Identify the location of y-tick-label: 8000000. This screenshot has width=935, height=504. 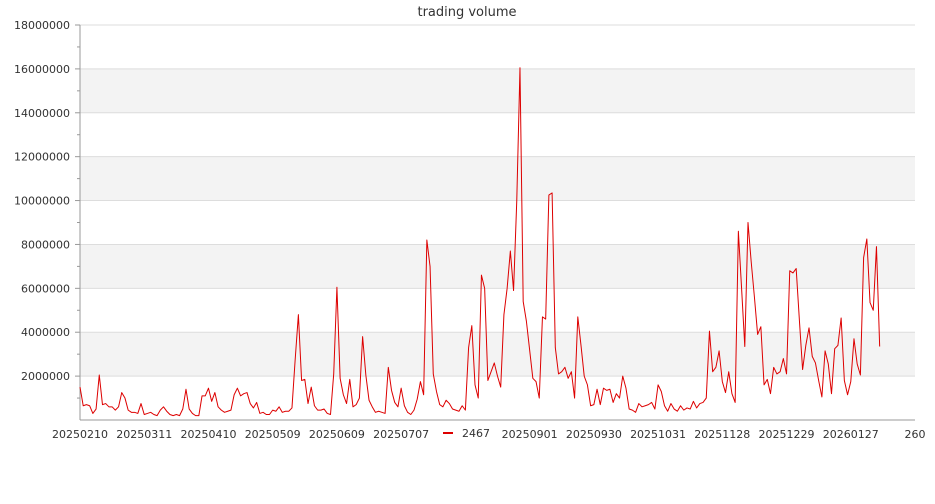
(45, 244).